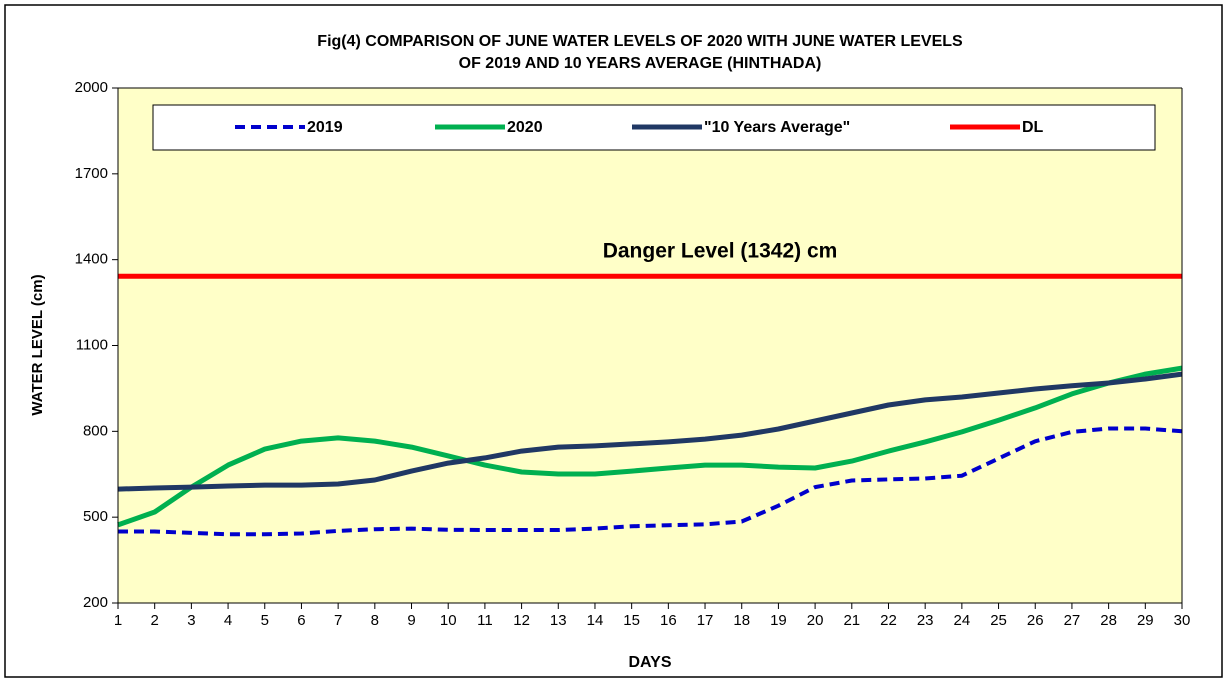 This screenshot has width=1227, height=680. What do you see at coordinates (37, 344) in the screenshot?
I see `y-axis-label: WATER LEVEL (cm)` at bounding box center [37, 344].